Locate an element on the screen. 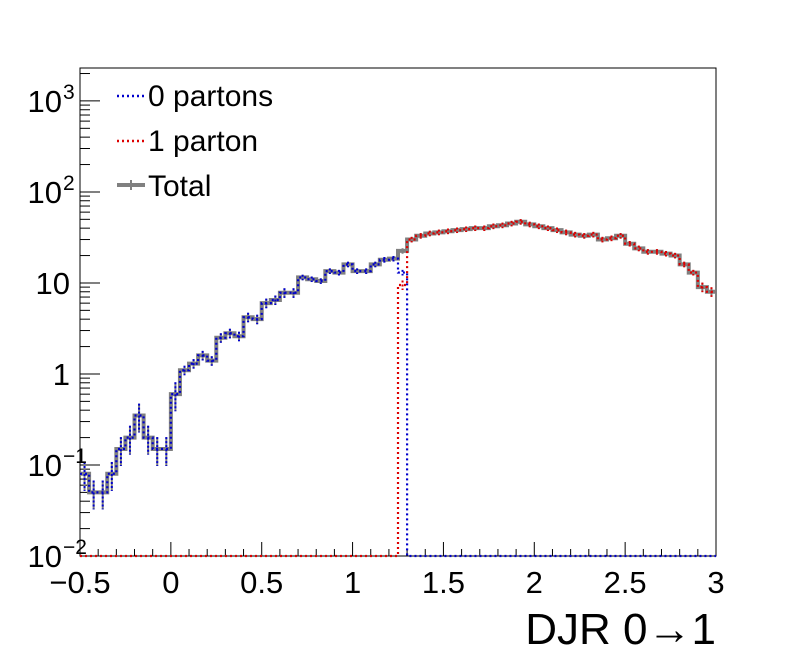 Image resolution: width=796 pixels, height=672 pixels. y-tick-exponent: −1 is located at coordinates (75, 456).